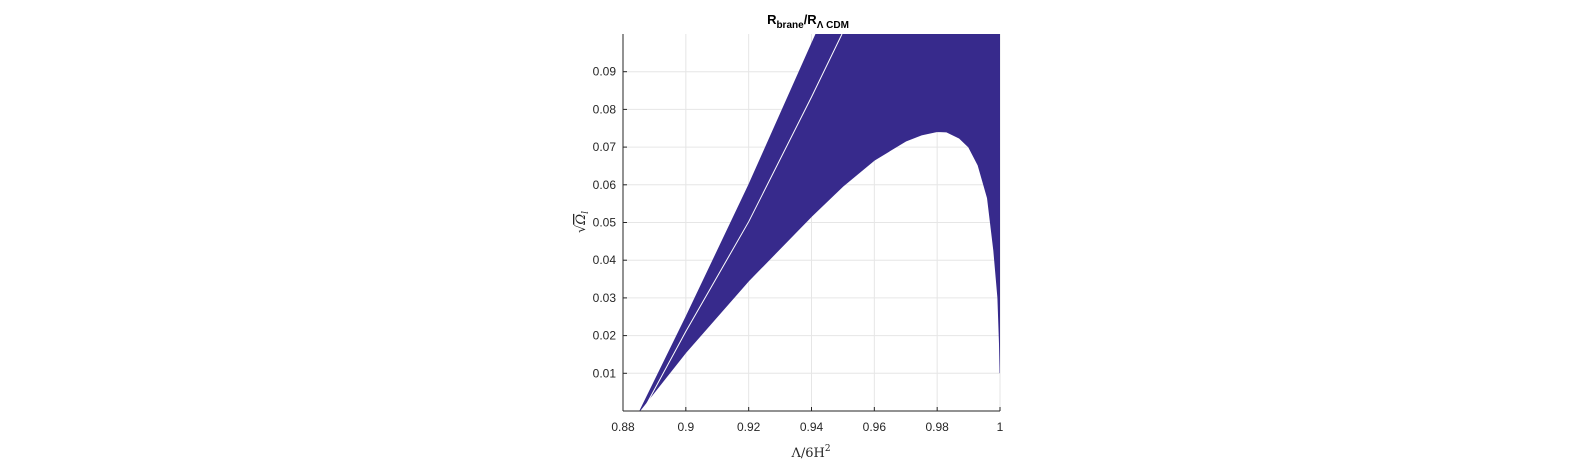  I want to click on y-tick-label-4: 0.05, so click(605, 223).